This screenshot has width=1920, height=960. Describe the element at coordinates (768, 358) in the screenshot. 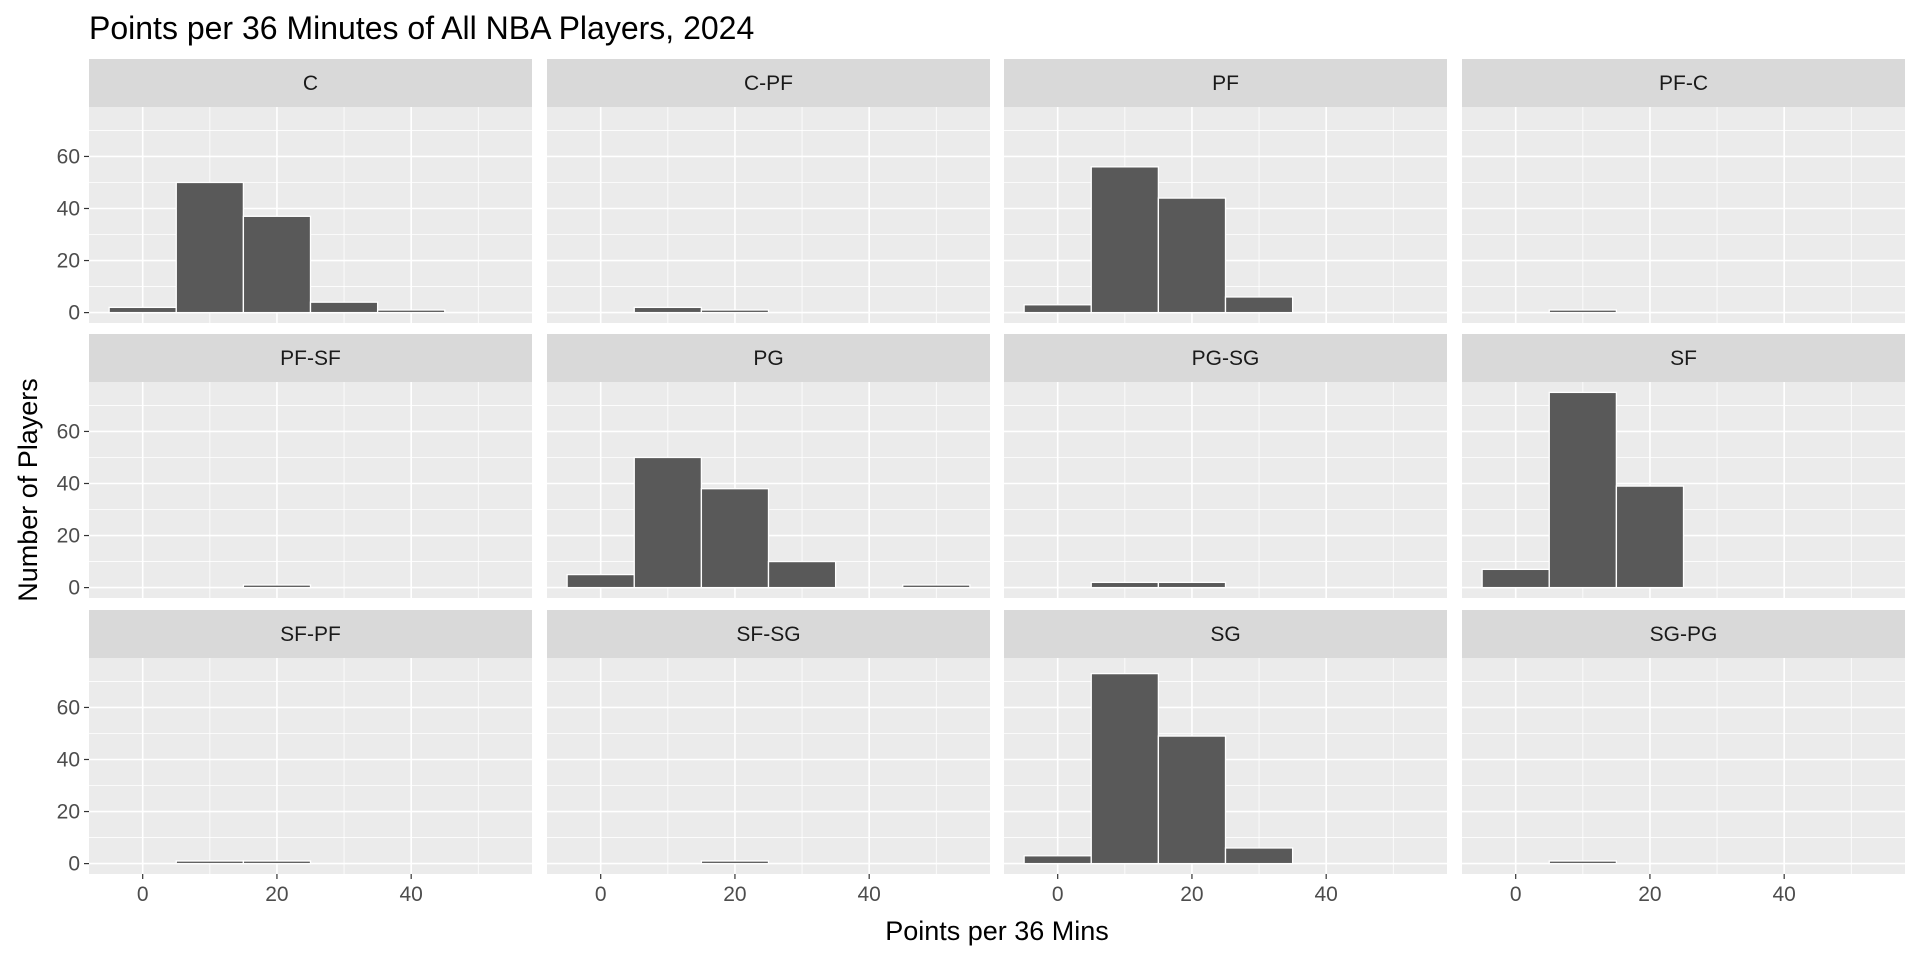

I see `facet-strip-label: PG` at that location.